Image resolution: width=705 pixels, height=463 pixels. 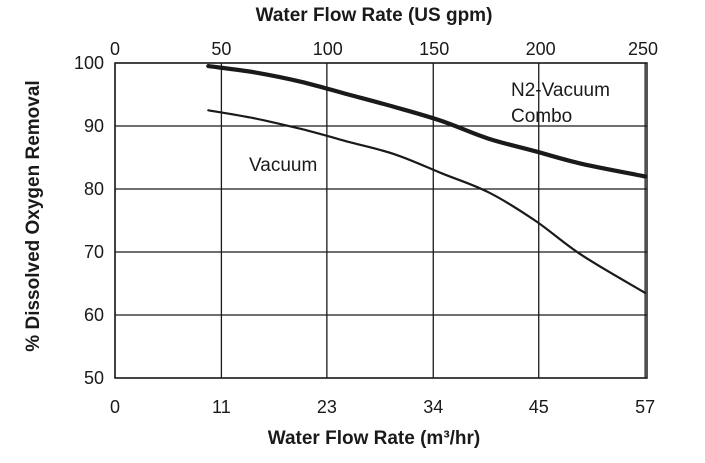 What do you see at coordinates (221, 407) in the screenshot?
I see `x-tick-label: 11` at bounding box center [221, 407].